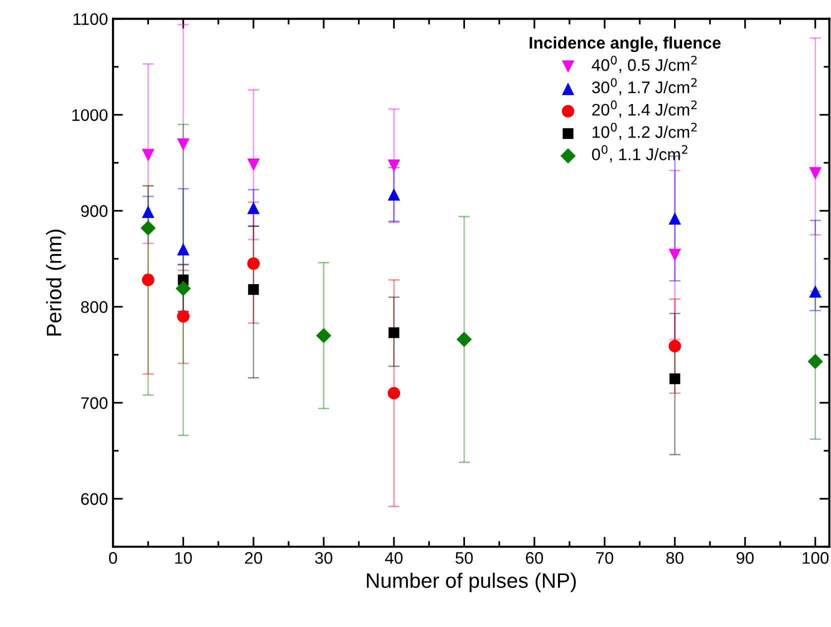 The width and height of the screenshot is (831, 627). What do you see at coordinates (394, 558) in the screenshot?
I see `x-tick-label: 40` at bounding box center [394, 558].